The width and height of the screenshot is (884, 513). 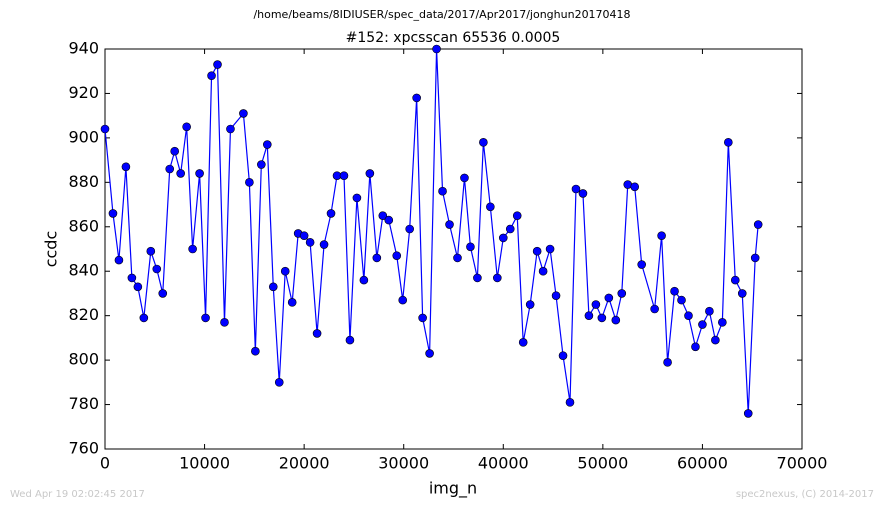 I want to click on x-tick-label: 60000, so click(x=702, y=463).